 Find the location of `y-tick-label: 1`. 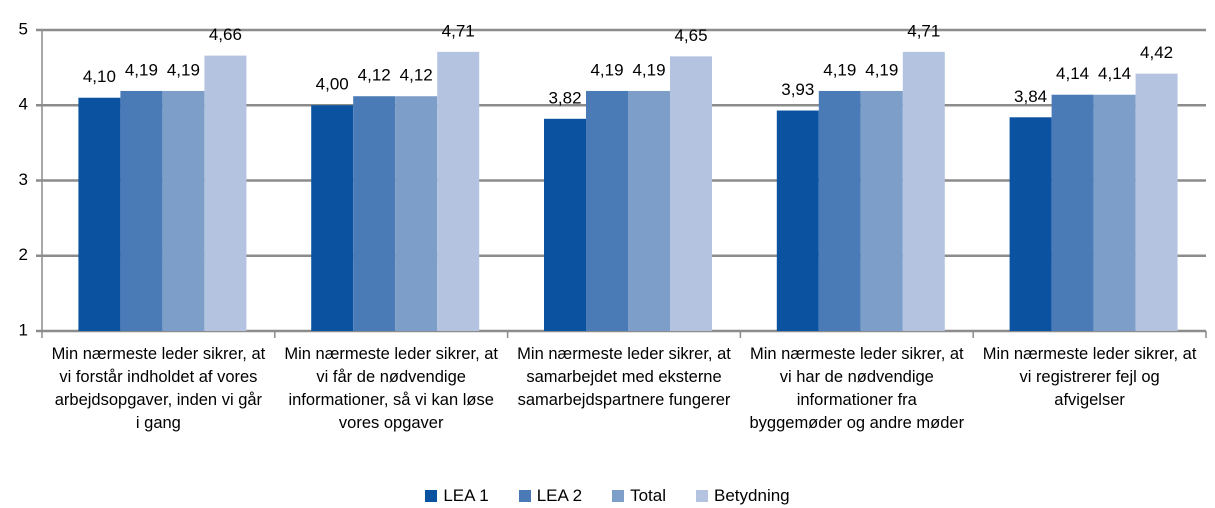

y-tick-label: 1 is located at coordinates (23, 329).